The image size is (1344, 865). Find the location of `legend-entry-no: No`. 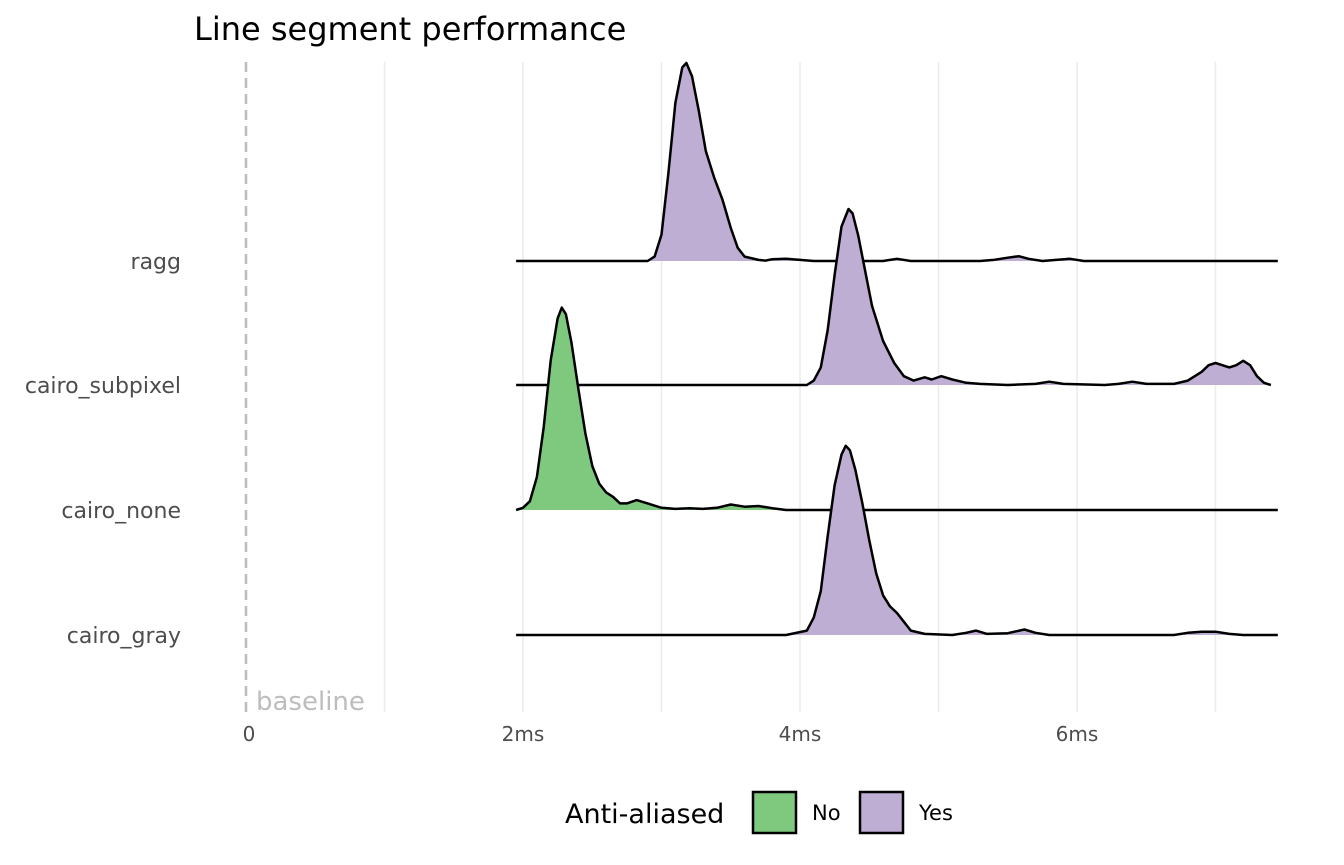

legend-entry-no: No is located at coordinates (796, 812).